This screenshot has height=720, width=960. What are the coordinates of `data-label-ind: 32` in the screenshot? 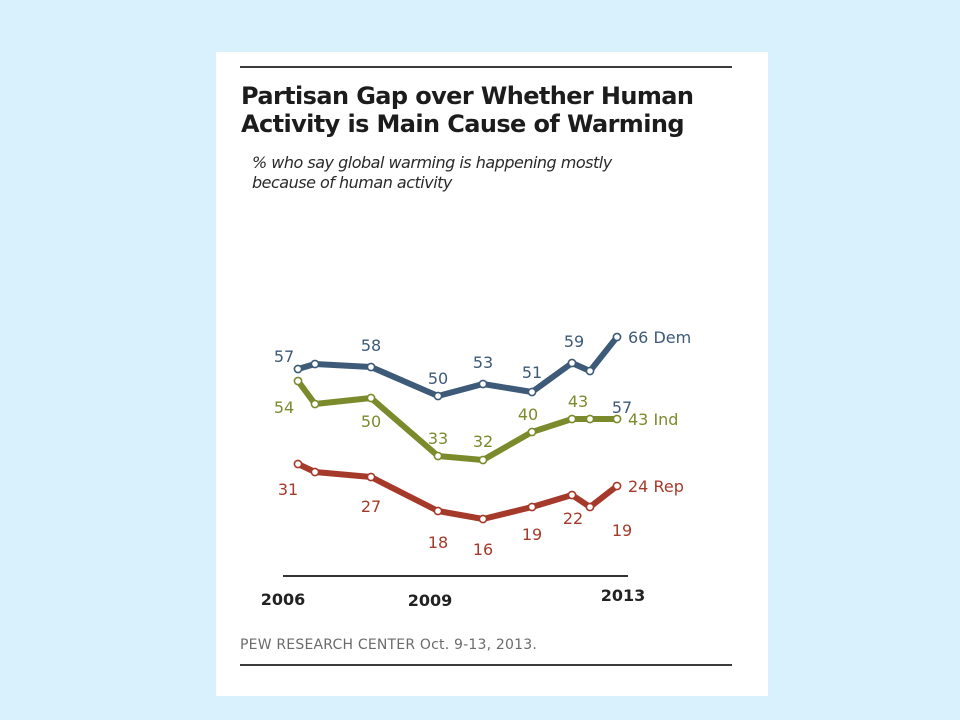 It's located at (483, 441).